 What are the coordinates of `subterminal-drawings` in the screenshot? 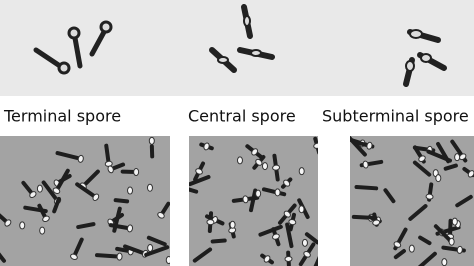 It's located at (425, 58).